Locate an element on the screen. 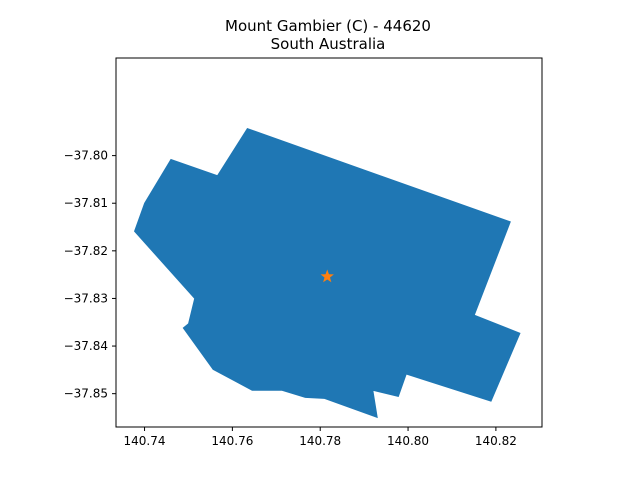  x-tick-label: 140.82 is located at coordinates (496, 441).